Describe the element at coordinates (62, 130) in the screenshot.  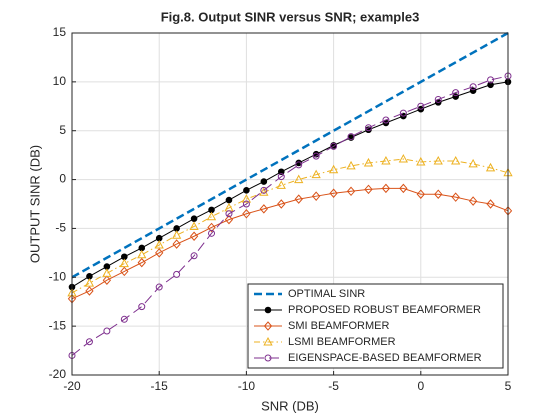
I see `y-tick-label: 5` at that location.